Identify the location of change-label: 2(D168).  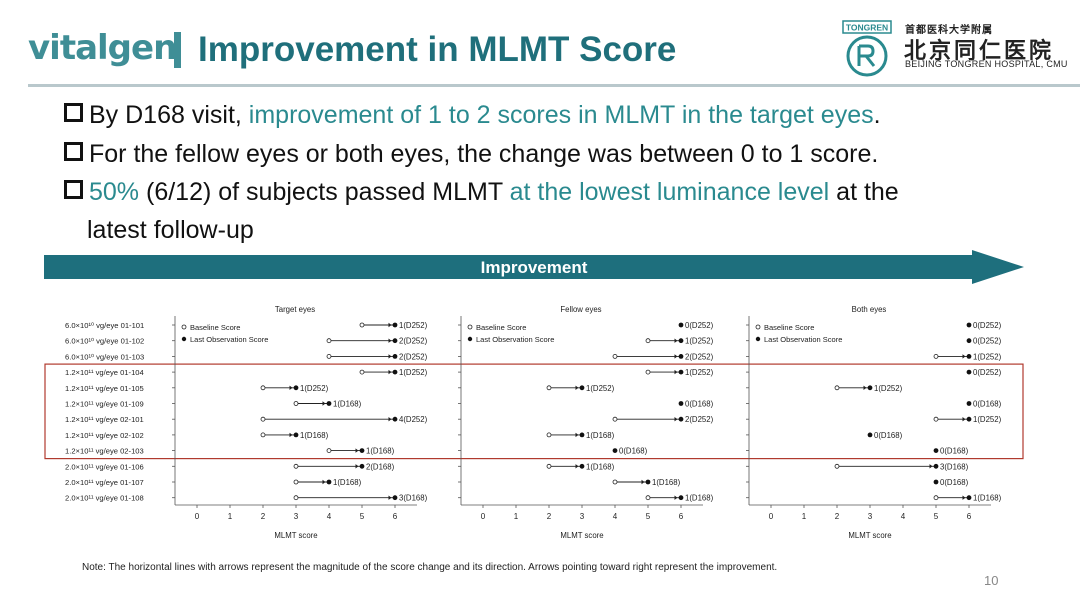
(380, 466).